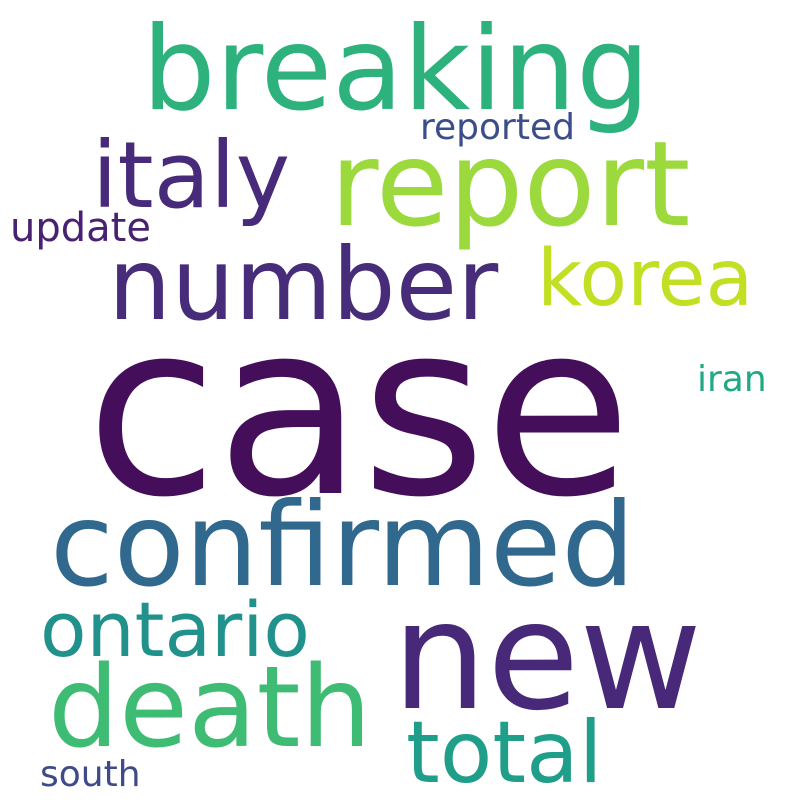  Describe the element at coordinates (732, 379) in the screenshot. I see `word-iran: iran` at that location.